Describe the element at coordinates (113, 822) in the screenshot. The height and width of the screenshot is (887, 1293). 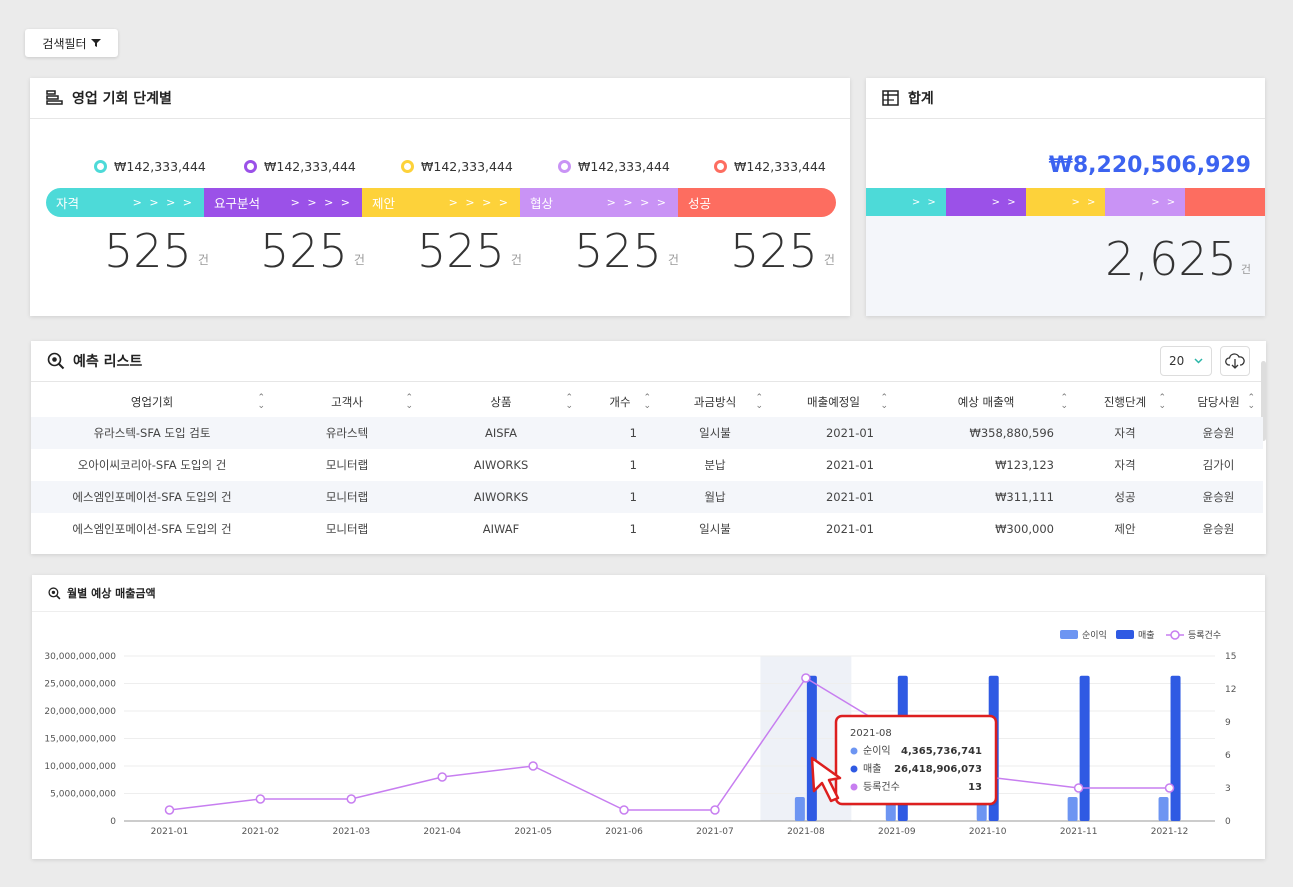
I see `y-left-tick-label: 0` at that location.